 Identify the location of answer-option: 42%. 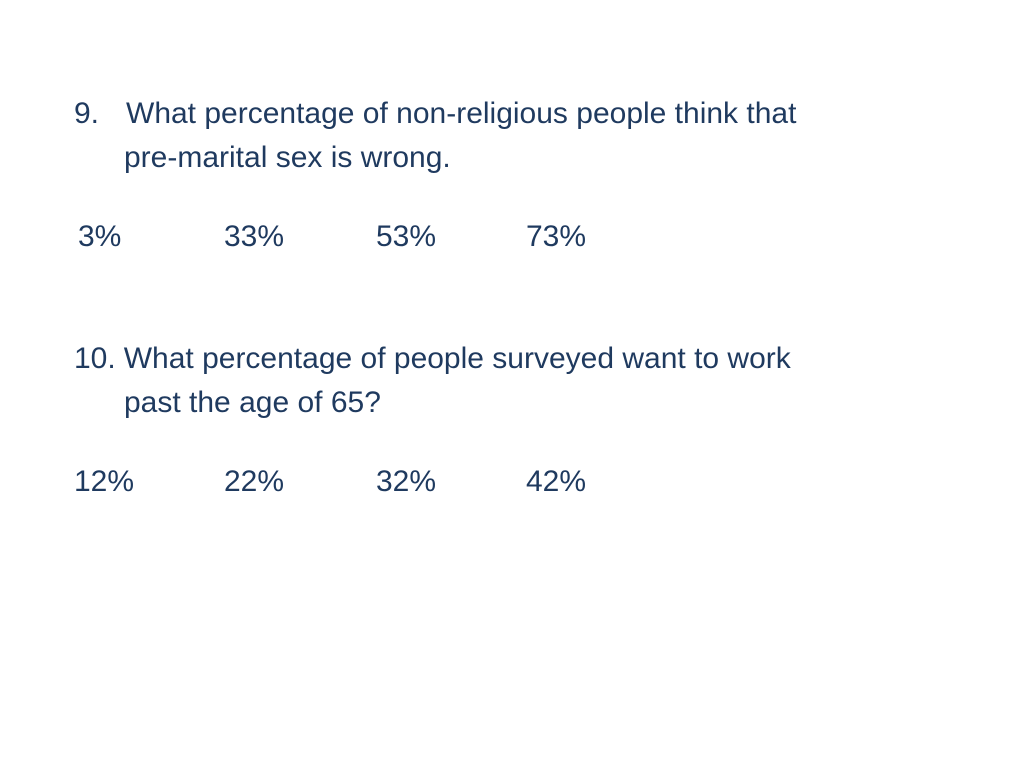
(556, 481).